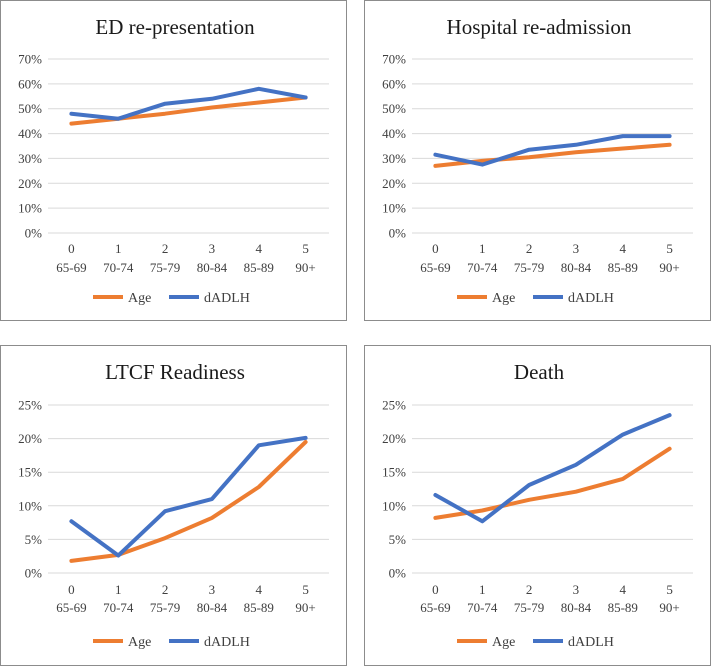 The image size is (712, 667). I want to click on chart-title: ED re-presentation, so click(175, 27).